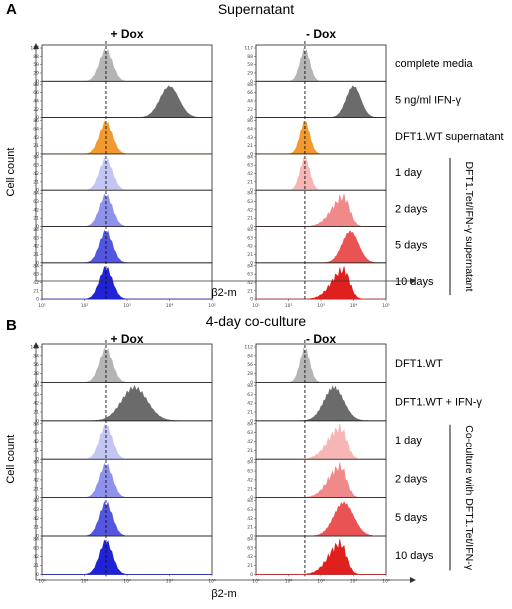 This screenshot has width=512, height=609. I want to click on histogram-row: 0214263840214263845 days, so click(230, 518).